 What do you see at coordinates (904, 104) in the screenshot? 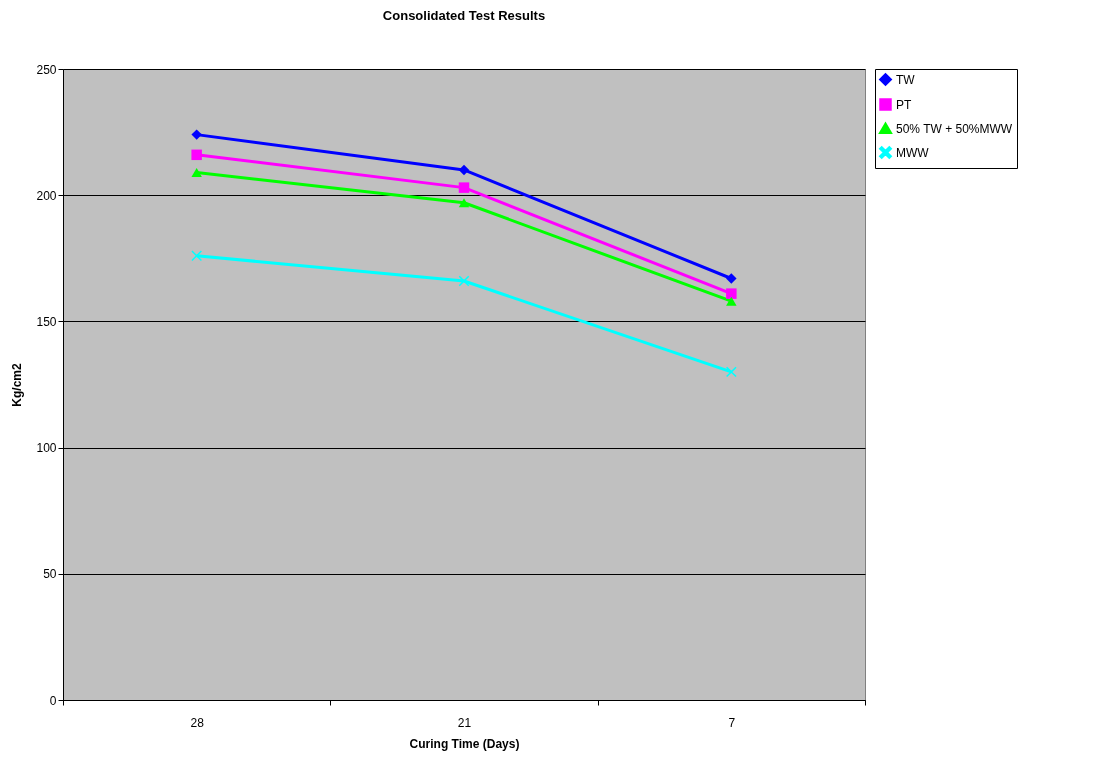
I see `legend-label: PT` at bounding box center [904, 104].